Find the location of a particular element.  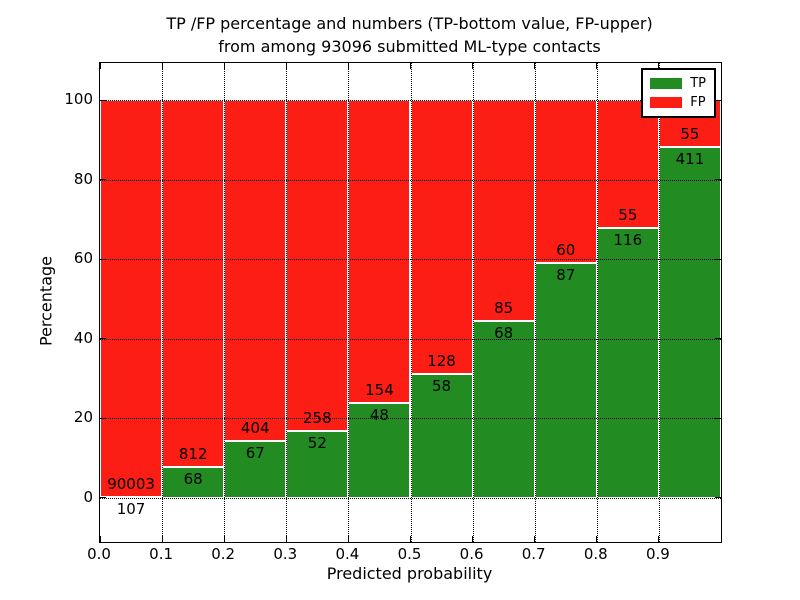

x-tick-label: 0.6 is located at coordinates (471, 554).